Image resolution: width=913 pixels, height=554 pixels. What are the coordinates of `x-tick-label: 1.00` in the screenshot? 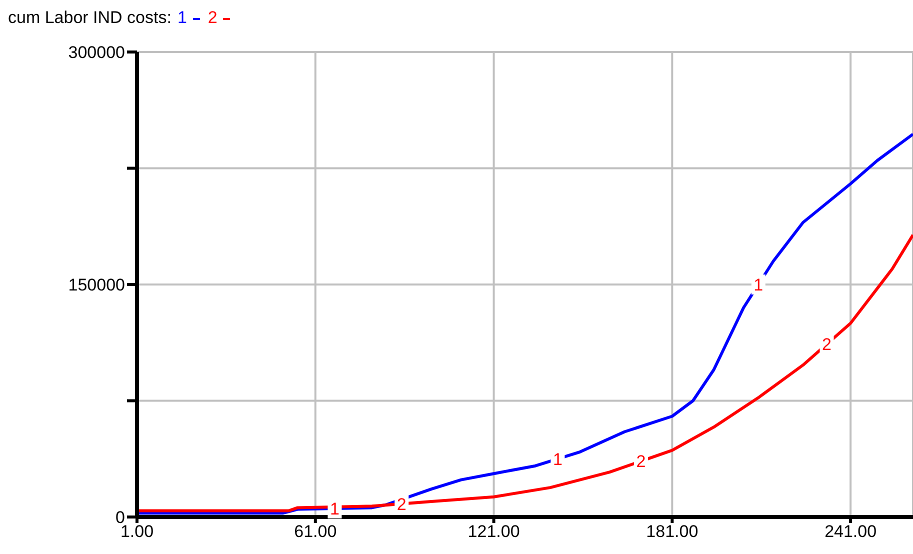 It's located at (137, 532).